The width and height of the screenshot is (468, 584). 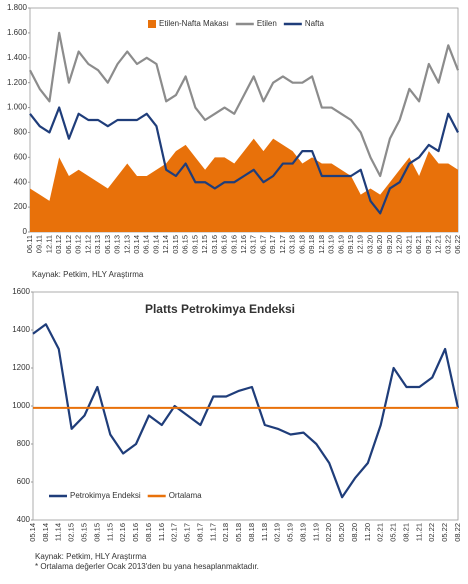 What do you see at coordinates (214, 244) in the screenshot?
I see `x-tick-label: 03.16` at bounding box center [214, 244].